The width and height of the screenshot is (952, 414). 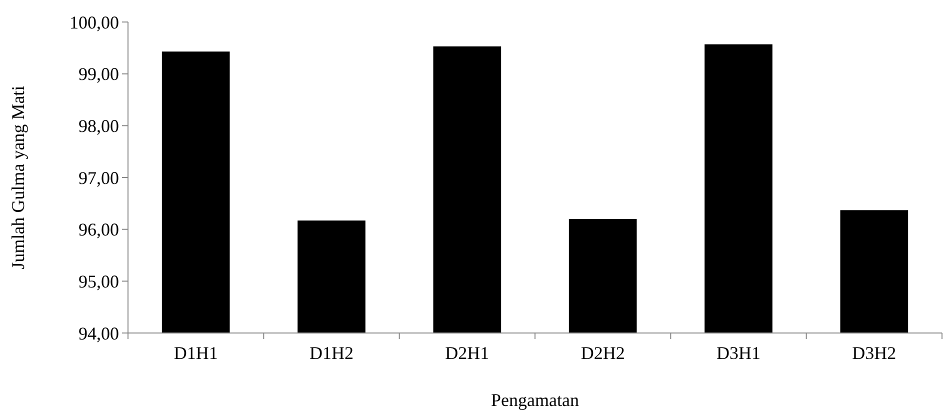 I want to click on y-tick-label: 94,00, so click(x=98, y=333).